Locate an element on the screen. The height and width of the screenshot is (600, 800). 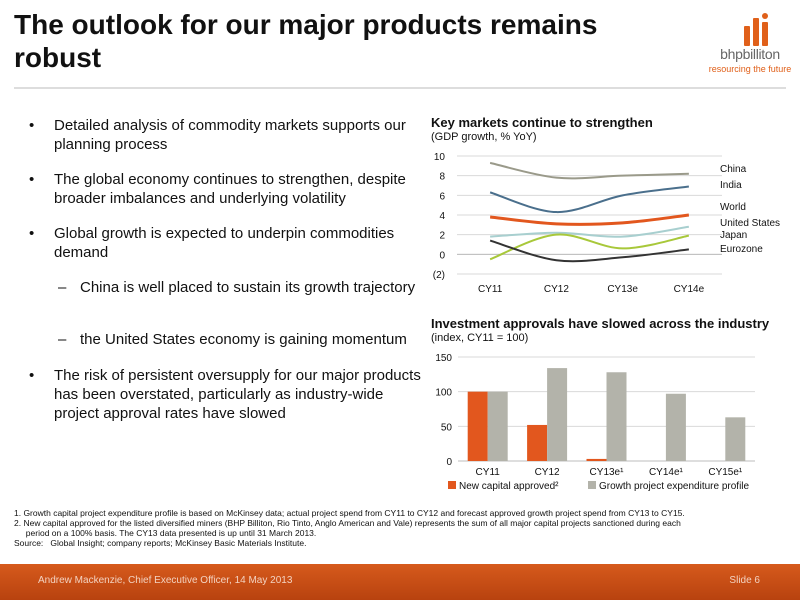
line-chart-subtitle: (GDP growth, % YoY) is located at coordinates (484, 137).